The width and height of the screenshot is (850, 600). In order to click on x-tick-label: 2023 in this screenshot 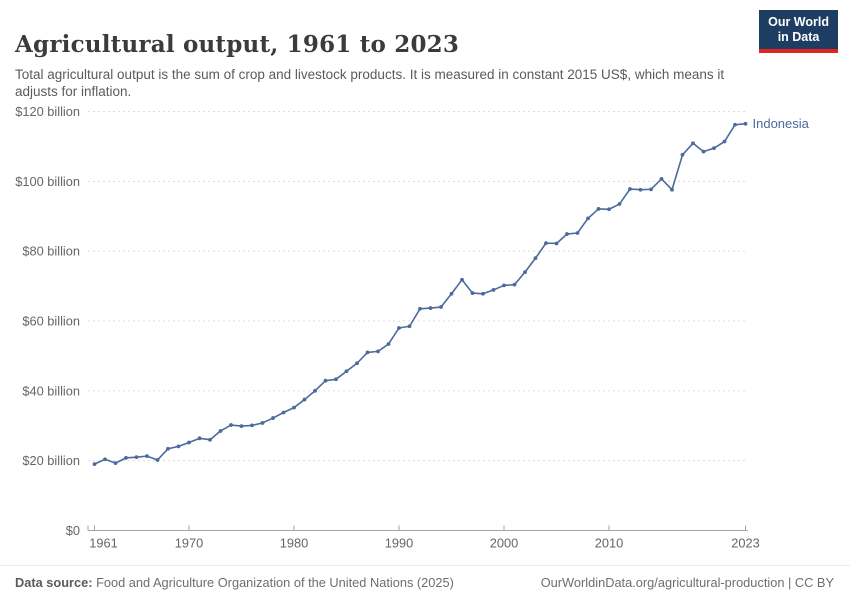, I will do `click(745, 543)`.